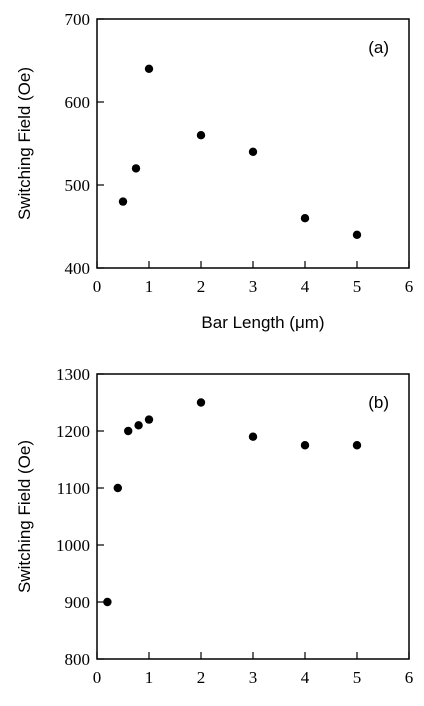 This screenshot has height=706, width=424. What do you see at coordinates (78, 19) in the screenshot?
I see `y-tick-label: 700` at bounding box center [78, 19].